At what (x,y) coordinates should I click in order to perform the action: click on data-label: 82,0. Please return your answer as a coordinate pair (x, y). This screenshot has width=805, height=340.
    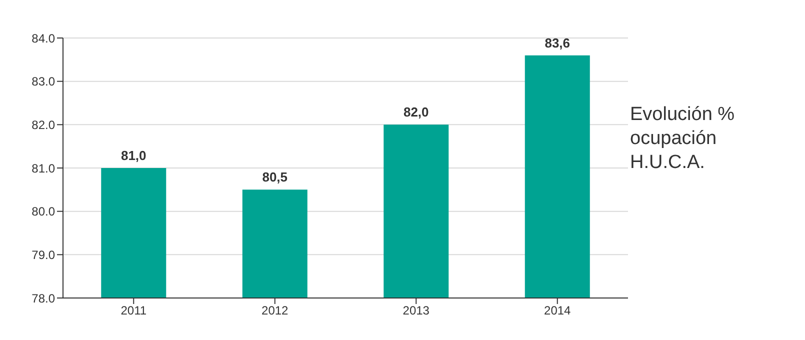
    Looking at the image, I should click on (416, 112).